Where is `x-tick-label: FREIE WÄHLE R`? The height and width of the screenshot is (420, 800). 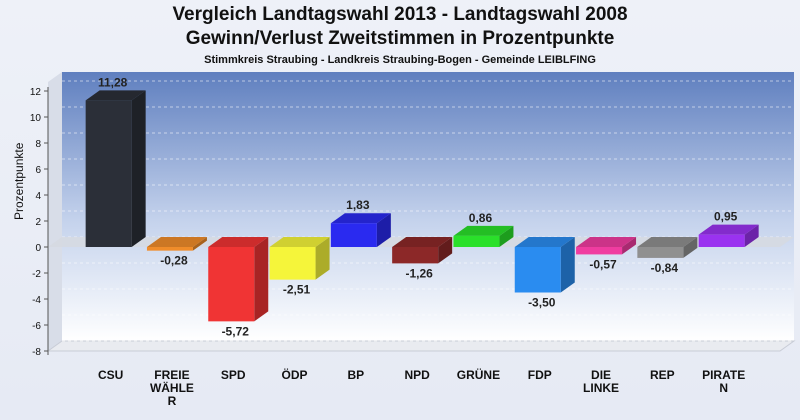
x-tick-label: FREIE WÄHLE R is located at coordinates (172, 388).